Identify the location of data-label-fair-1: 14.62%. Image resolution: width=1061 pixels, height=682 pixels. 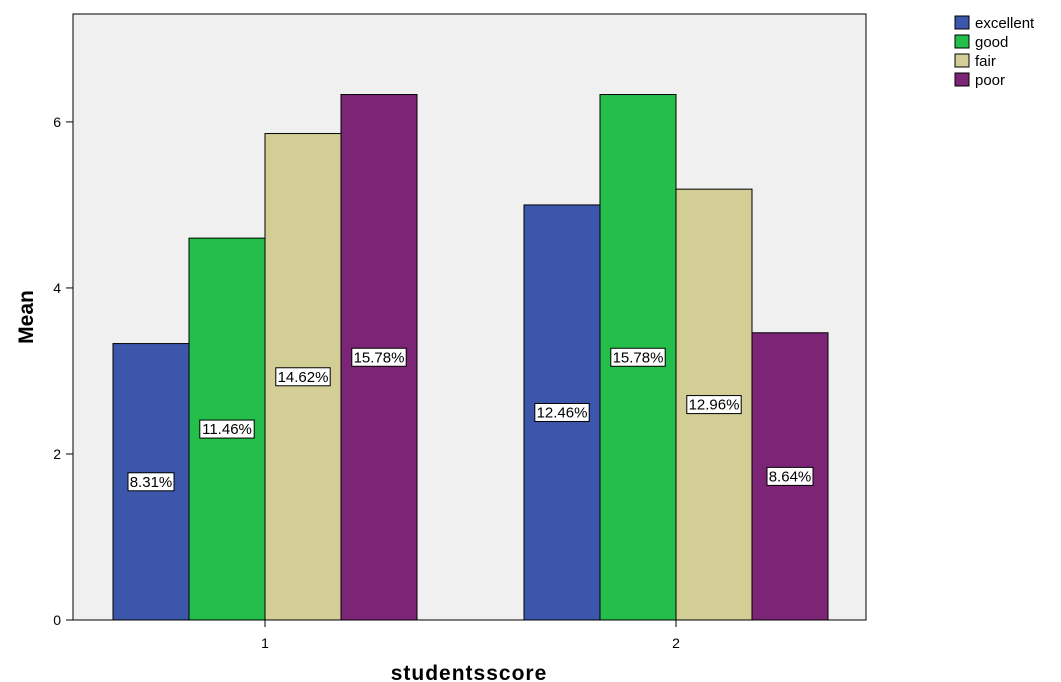
(303, 377).